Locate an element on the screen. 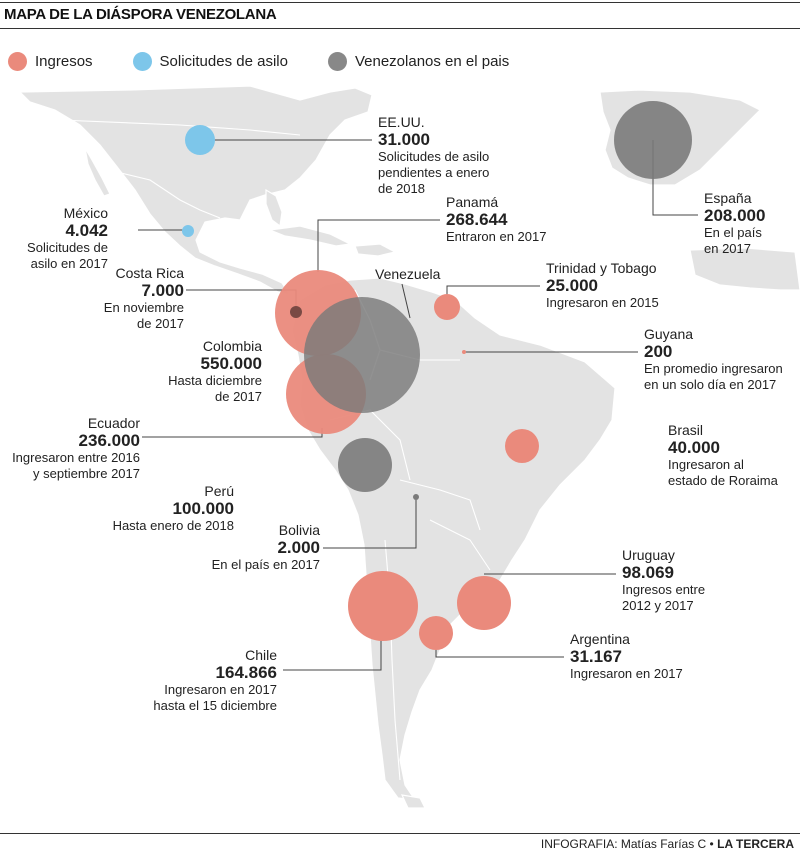 The height and width of the screenshot is (856, 800). leader-panama is located at coordinates (378, 245).